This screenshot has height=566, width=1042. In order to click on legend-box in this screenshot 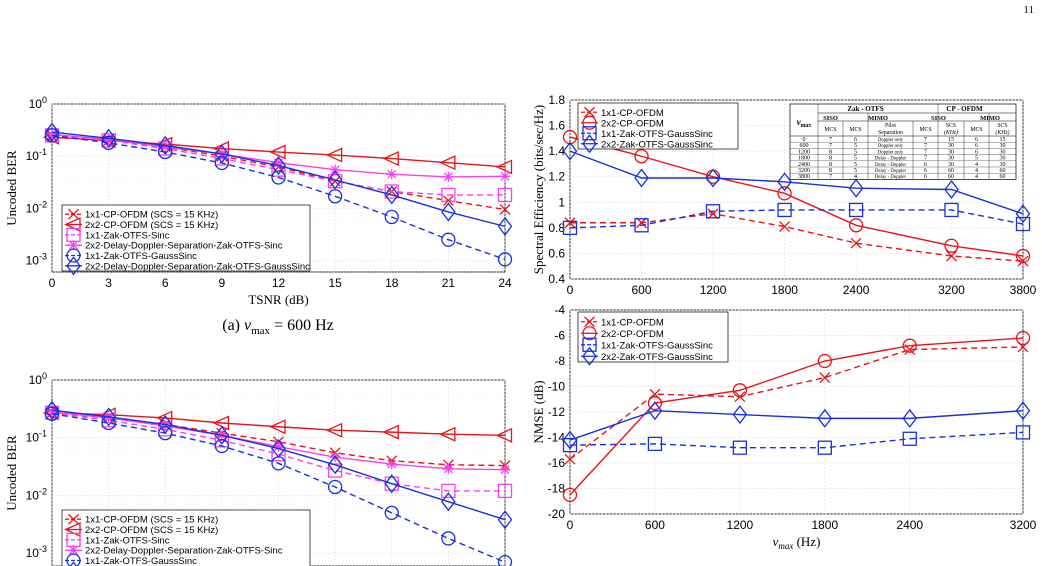, I will do `click(186, 537)`.